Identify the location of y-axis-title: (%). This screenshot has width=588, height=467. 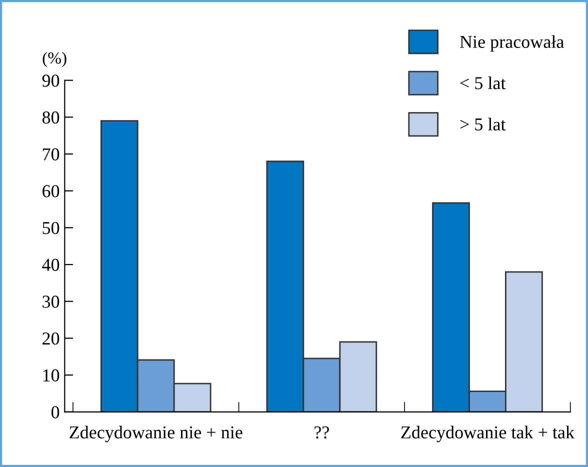
(54, 60).